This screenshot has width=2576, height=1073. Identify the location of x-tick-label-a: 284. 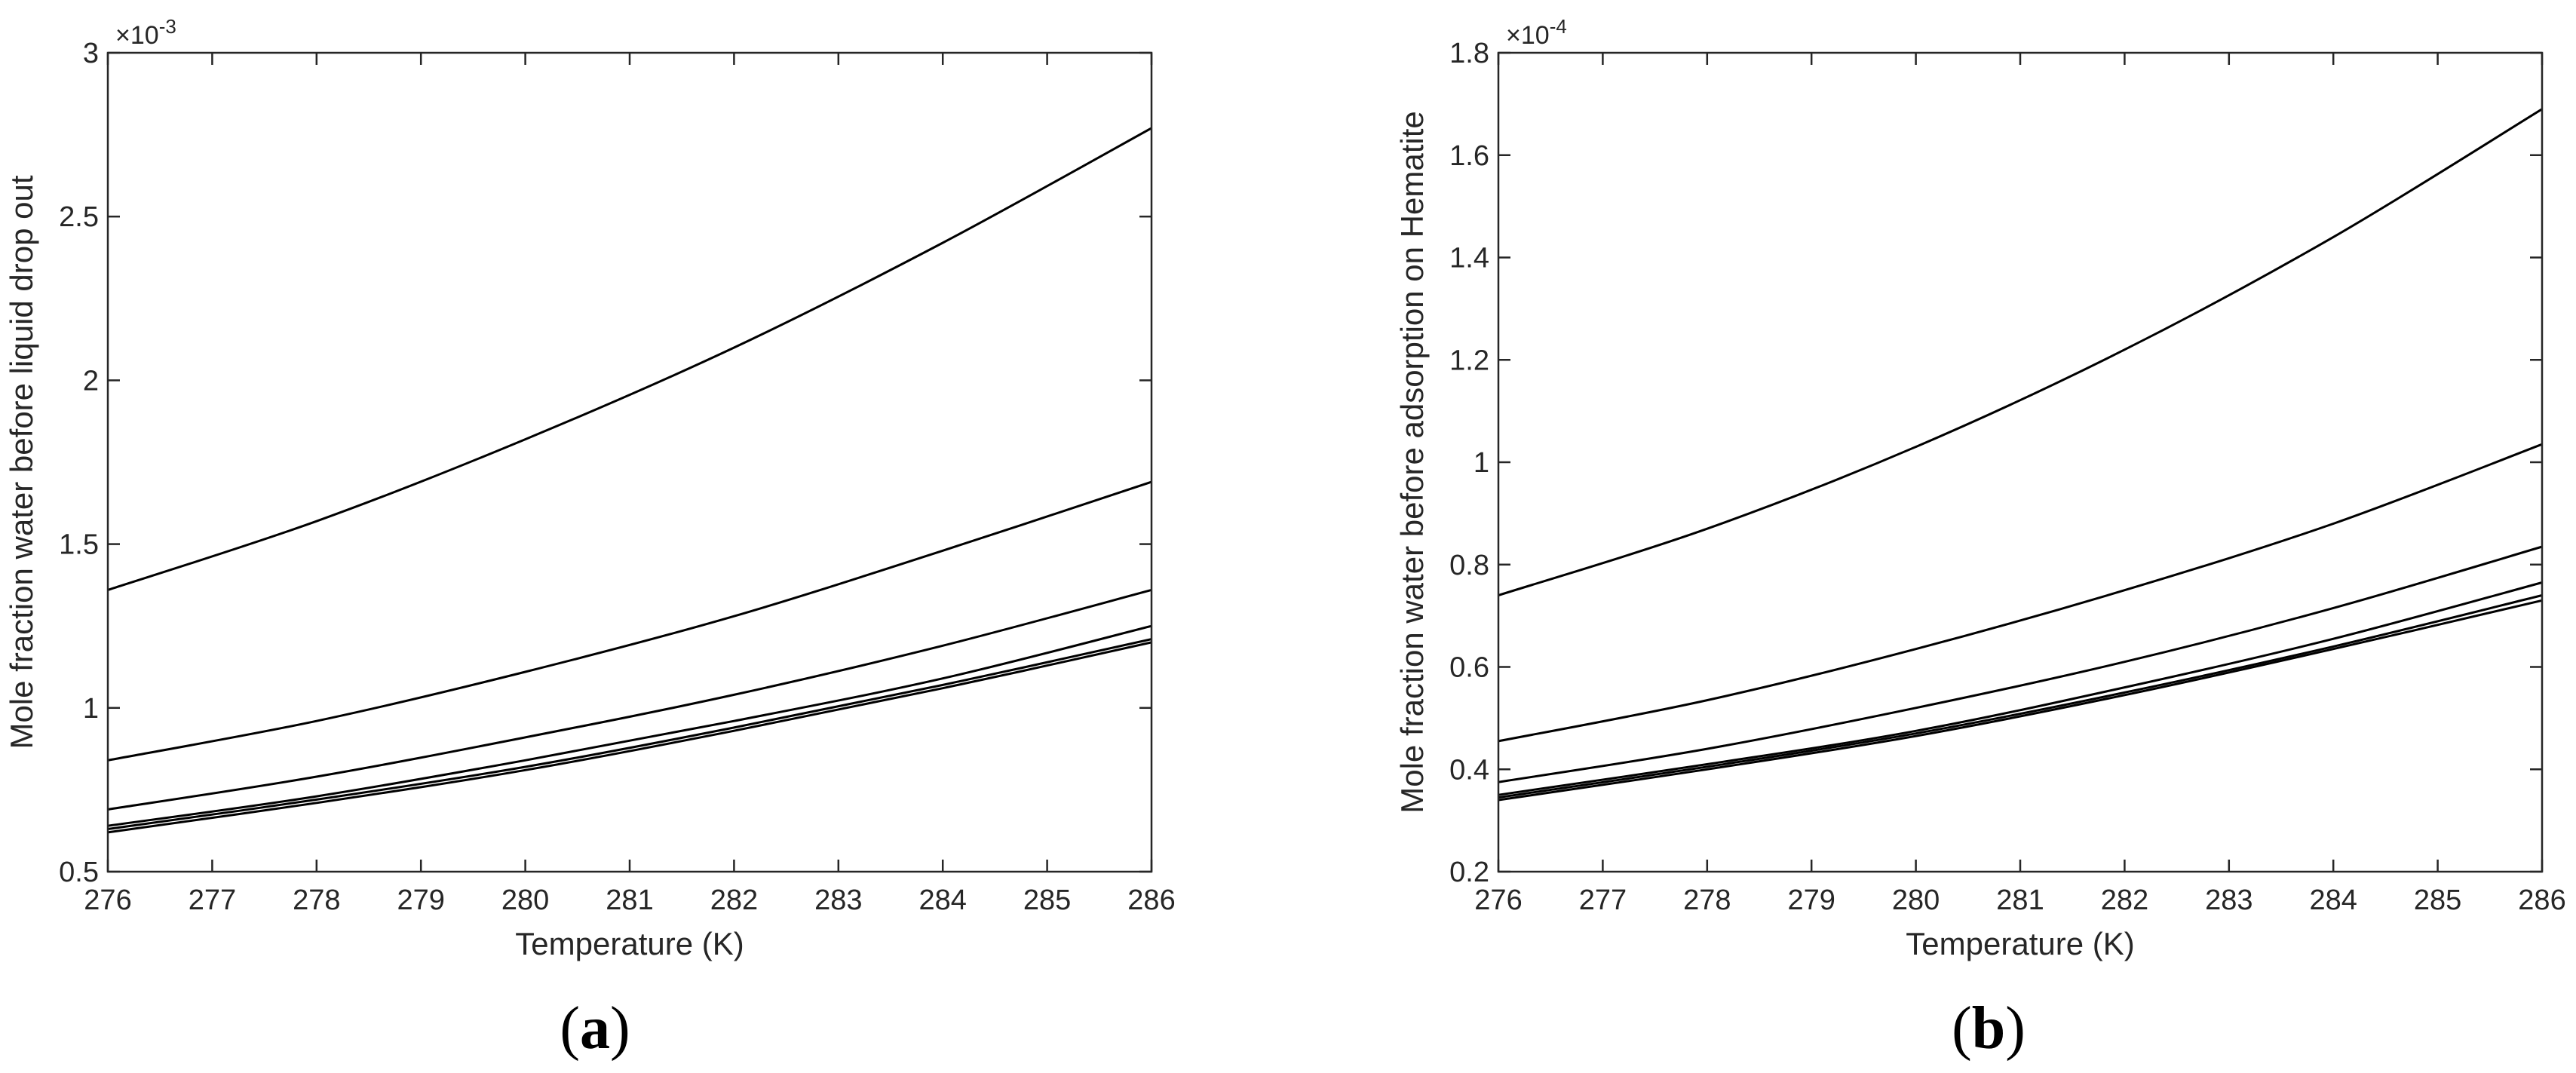
(942, 900).